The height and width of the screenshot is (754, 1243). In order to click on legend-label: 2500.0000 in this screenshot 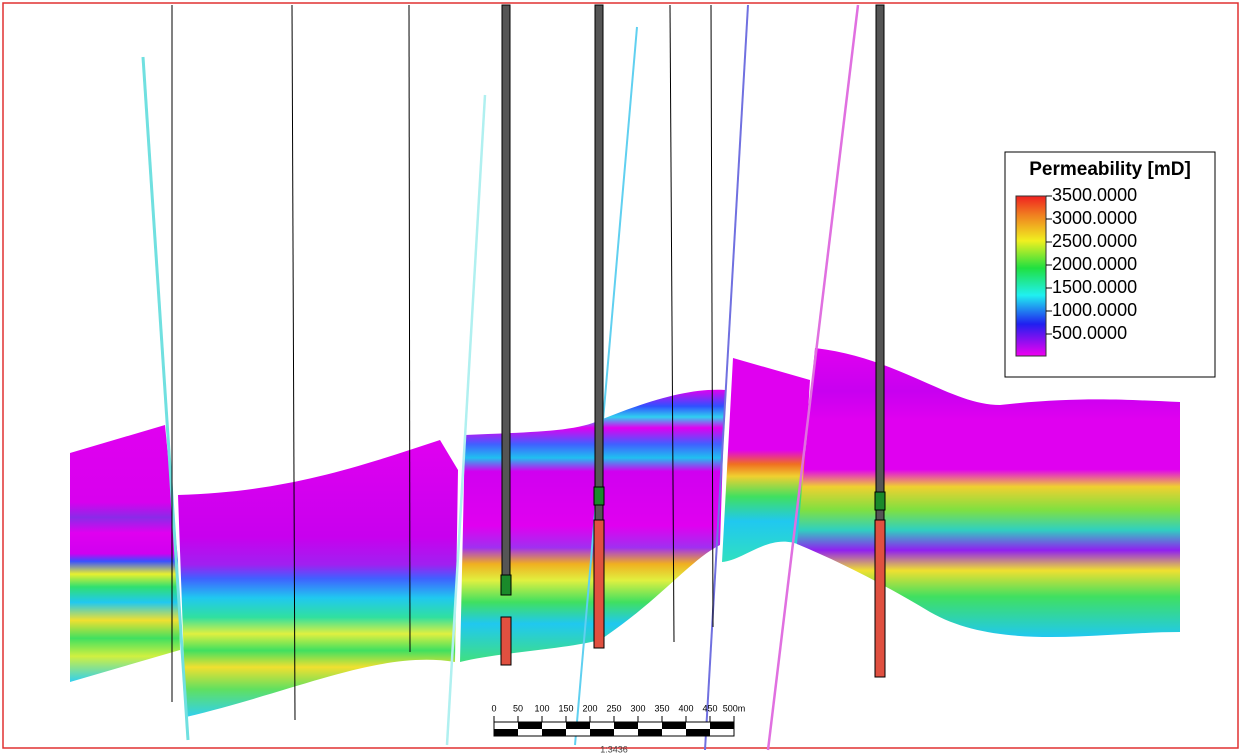, I will do `click(1094, 241)`.